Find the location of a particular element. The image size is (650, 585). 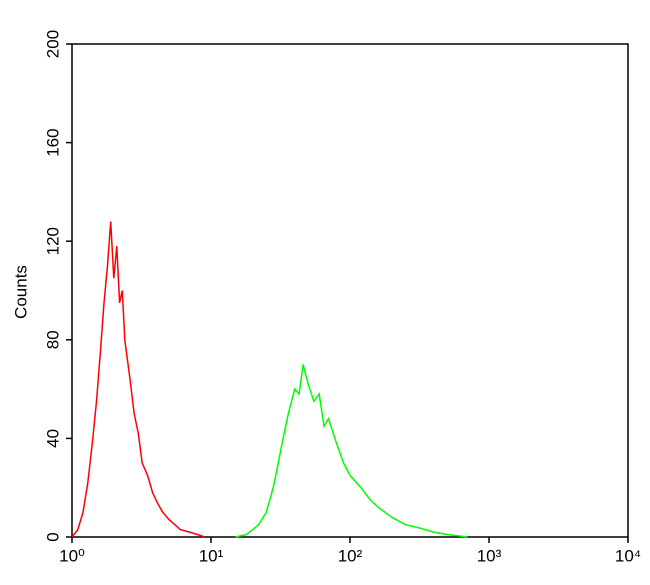

y-tick-label: 200 is located at coordinates (52, 44).